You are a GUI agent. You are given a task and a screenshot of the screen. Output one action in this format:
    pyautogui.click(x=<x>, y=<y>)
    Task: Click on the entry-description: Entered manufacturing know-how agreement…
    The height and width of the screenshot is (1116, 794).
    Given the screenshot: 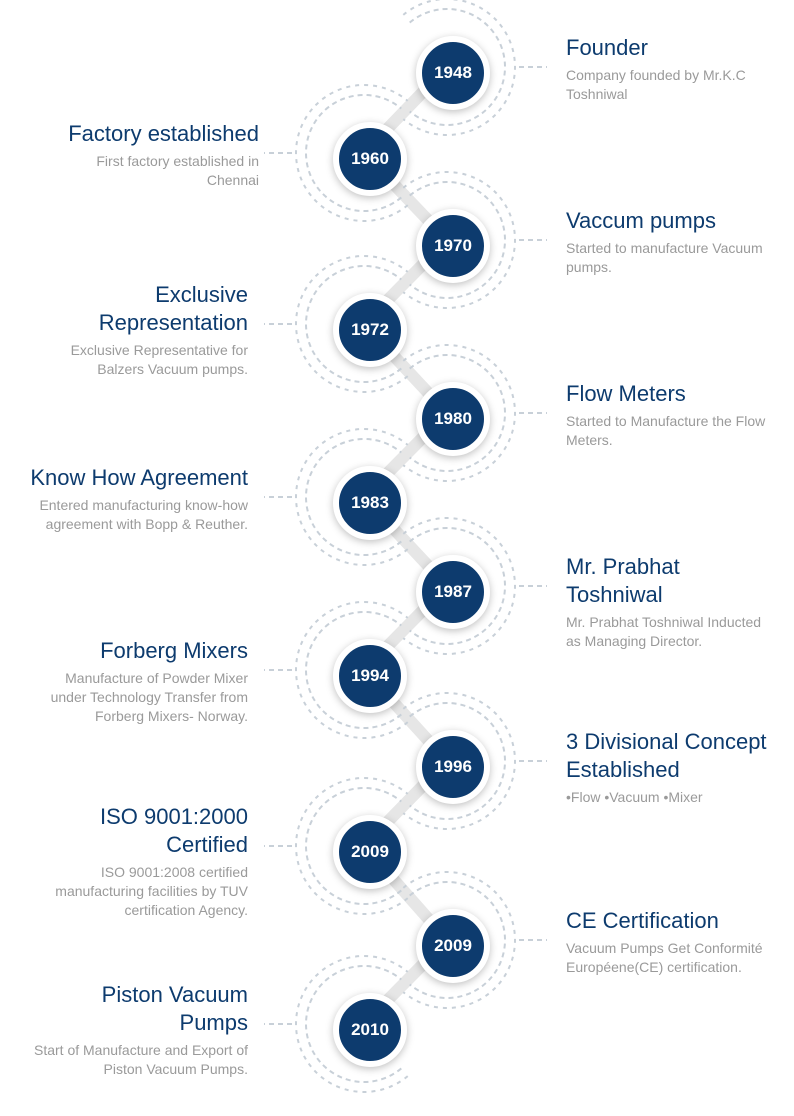 What is the action you would take?
    pyautogui.click(x=143, y=514)
    